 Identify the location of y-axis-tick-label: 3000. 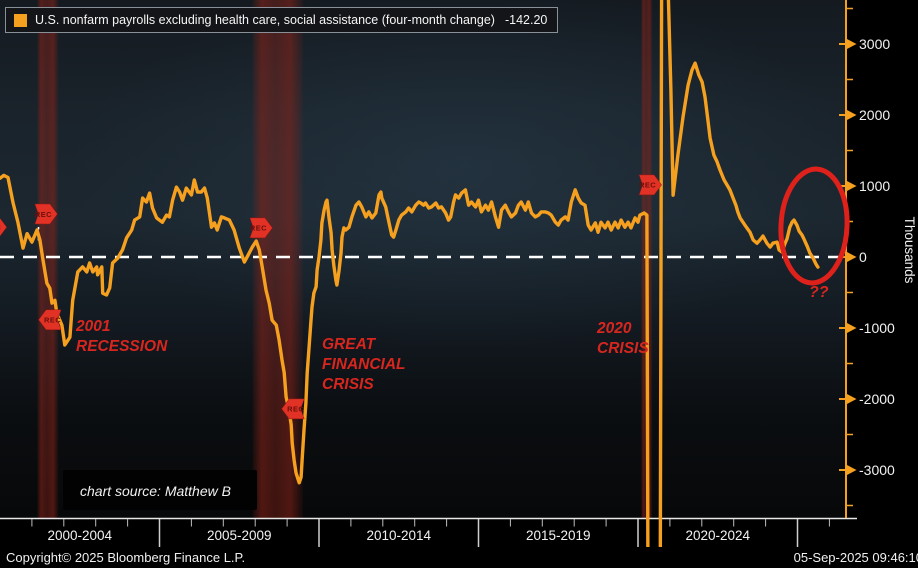
(874, 44).